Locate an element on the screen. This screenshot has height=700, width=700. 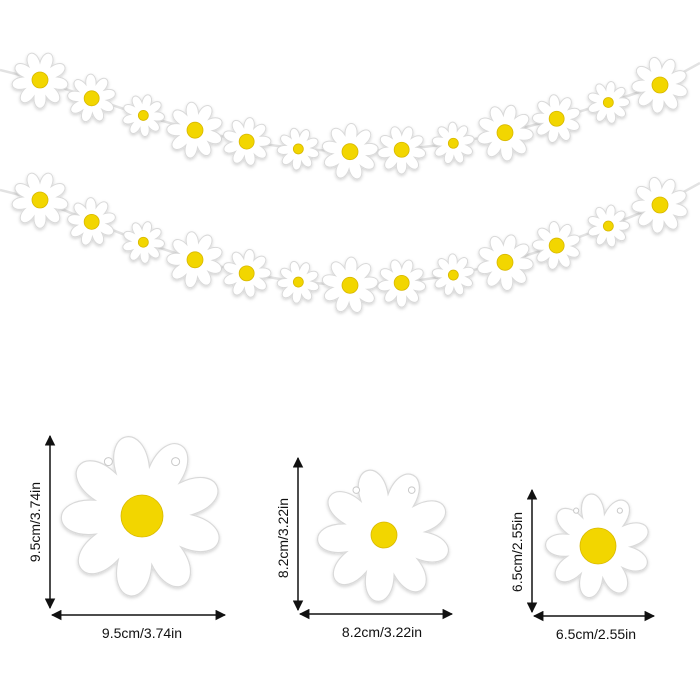
medium-daisy-sample: 8.2cm/3.22in 8.2cm/3.22in is located at coordinates (364, 548).